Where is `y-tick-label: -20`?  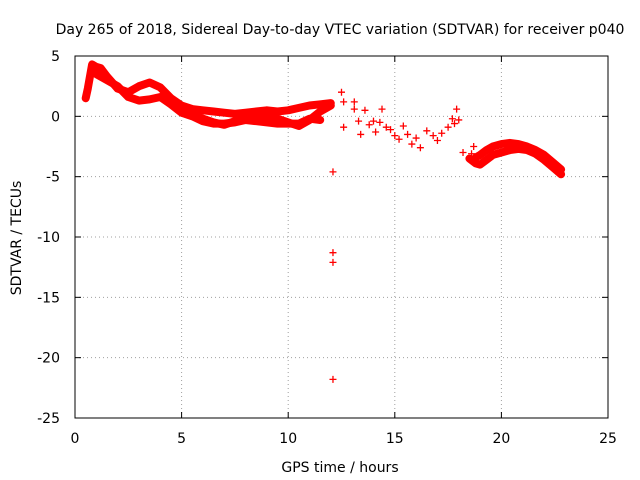 y-tick-label: -20 is located at coordinates (48, 359).